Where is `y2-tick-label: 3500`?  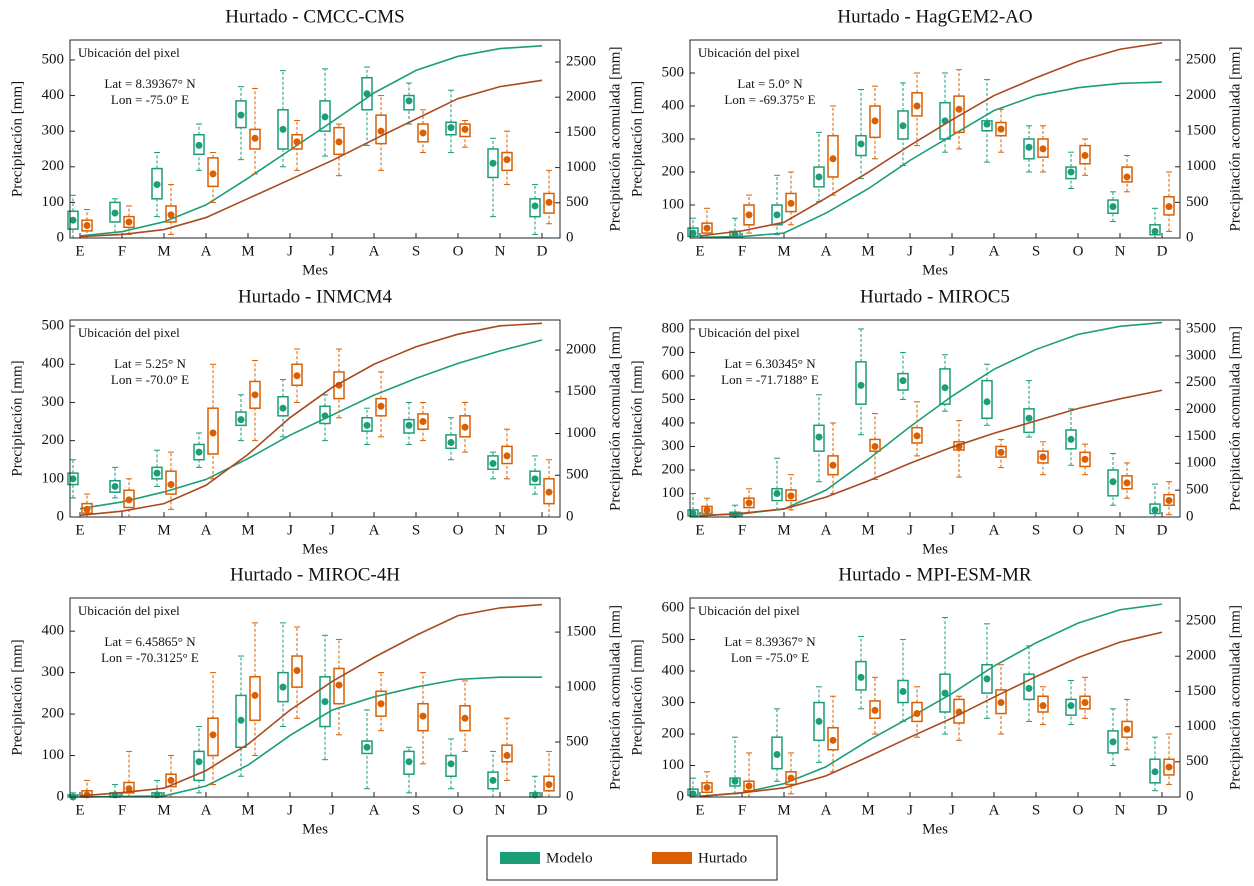 y2-tick-label: 3500 is located at coordinates (1201, 328).